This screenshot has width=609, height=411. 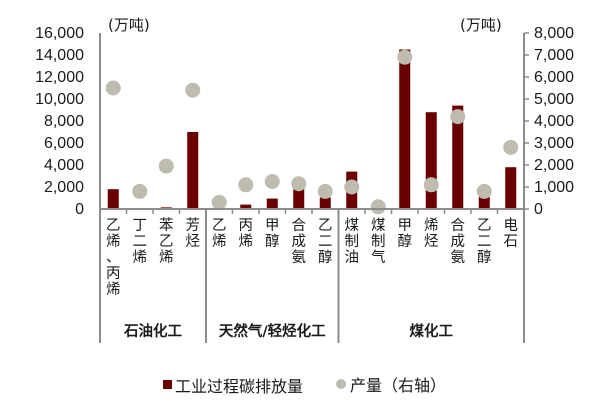 I want to click on group-label: 石油化工, so click(x=152, y=331).